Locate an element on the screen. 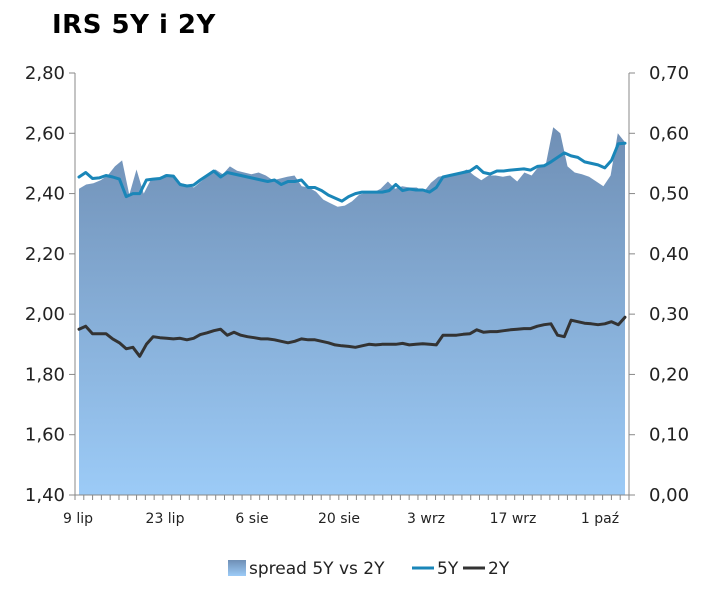 The width and height of the screenshot is (703, 592). y-right-tick-label: 0,30 is located at coordinates (669, 314).